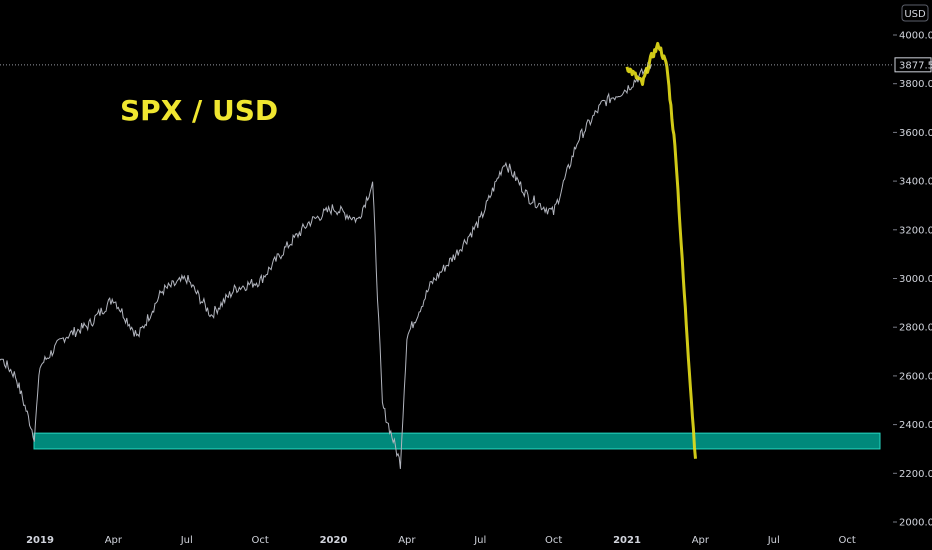 The height and width of the screenshot is (550, 932). Describe the element at coordinates (661, 250) in the screenshot. I see `projection-series-line` at that location.